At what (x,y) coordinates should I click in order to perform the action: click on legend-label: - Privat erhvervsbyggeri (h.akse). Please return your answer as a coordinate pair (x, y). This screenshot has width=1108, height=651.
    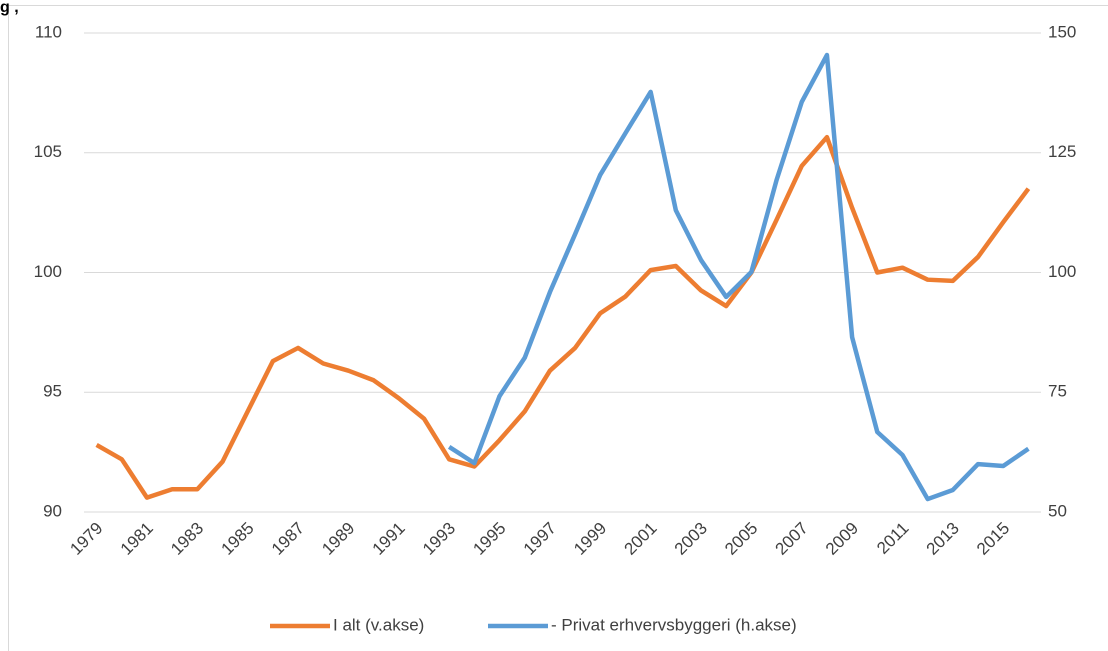
    Looking at the image, I should click on (674, 624).